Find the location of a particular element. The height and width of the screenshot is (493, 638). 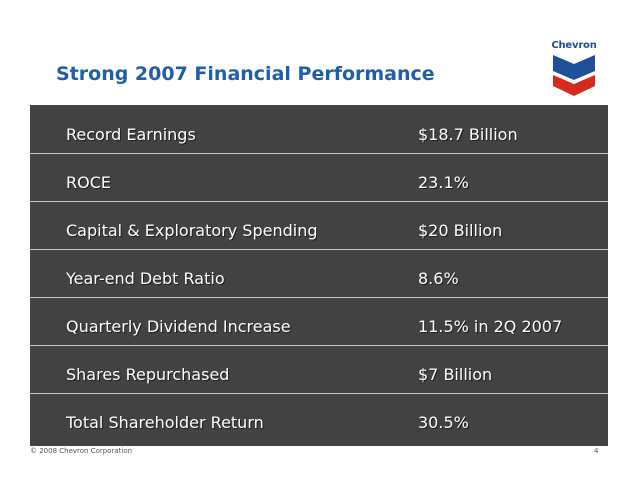

row-label: Total Shareholder Return is located at coordinates (165, 422).